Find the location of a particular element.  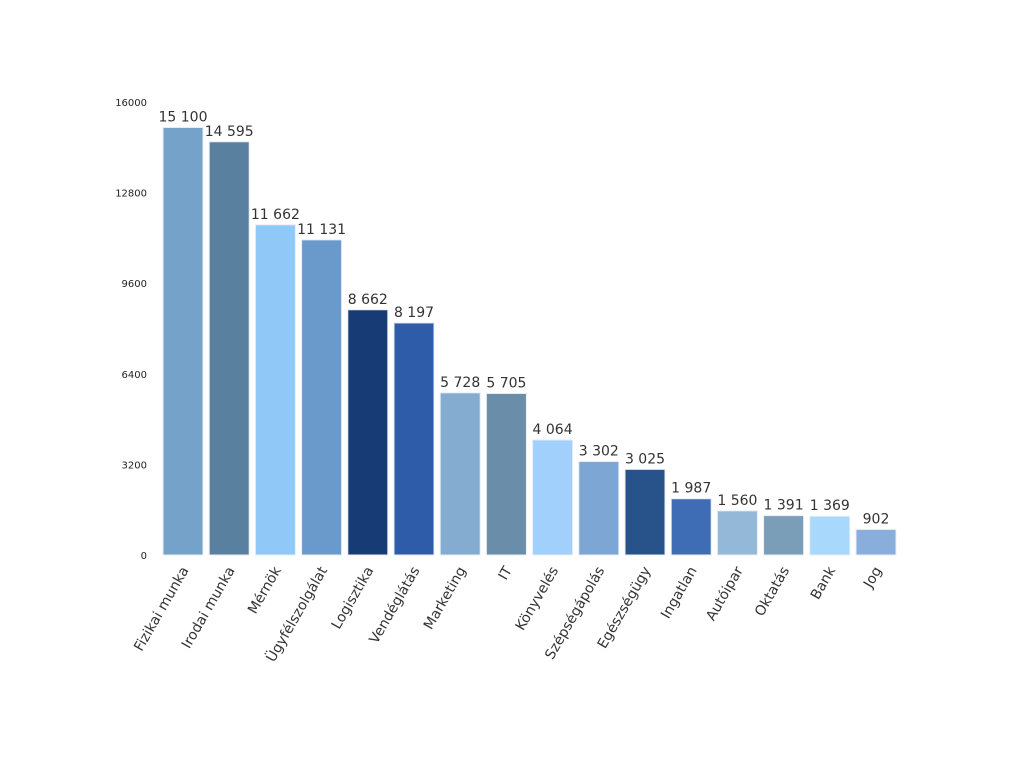

y-tick-label: 12800 is located at coordinates (131, 194).